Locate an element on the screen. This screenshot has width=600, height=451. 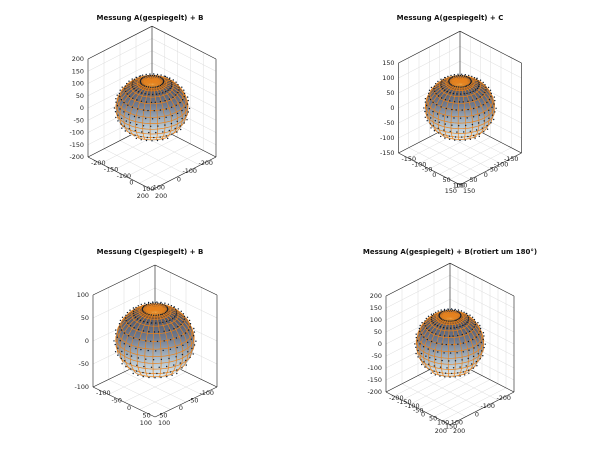
x-tick-label: 150 is located at coordinates (469, 191).